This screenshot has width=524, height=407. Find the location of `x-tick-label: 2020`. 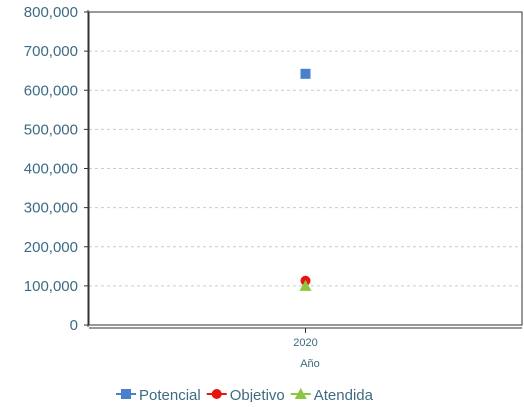

x-tick-label: 2020 is located at coordinates (305, 343).